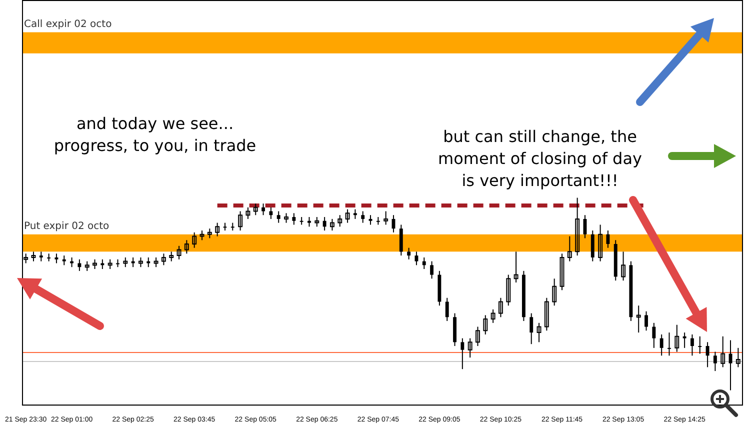 This screenshot has width=750, height=429. I want to click on band-label: Call expir 02 octo, so click(68, 24).